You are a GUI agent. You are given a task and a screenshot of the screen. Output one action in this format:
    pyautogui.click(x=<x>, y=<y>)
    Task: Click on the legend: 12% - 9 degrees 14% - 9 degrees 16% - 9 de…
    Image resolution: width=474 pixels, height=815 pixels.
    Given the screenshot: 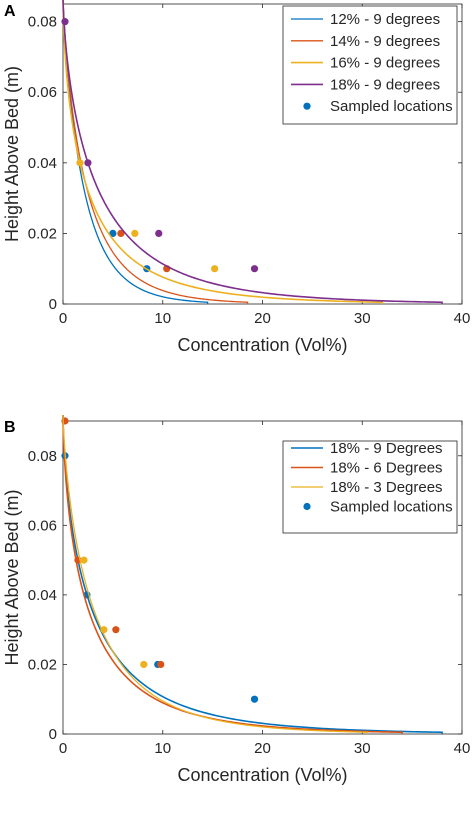 What is the action you would take?
    pyautogui.click(x=370, y=65)
    